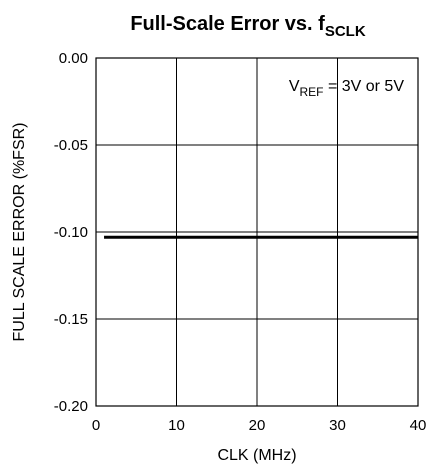 Image resolution: width=432 pixels, height=470 pixels. Describe the element at coordinates (19, 232) in the screenshot. I see `y-axis-label: FULL SCALE ERROR (%FSR)` at that location.